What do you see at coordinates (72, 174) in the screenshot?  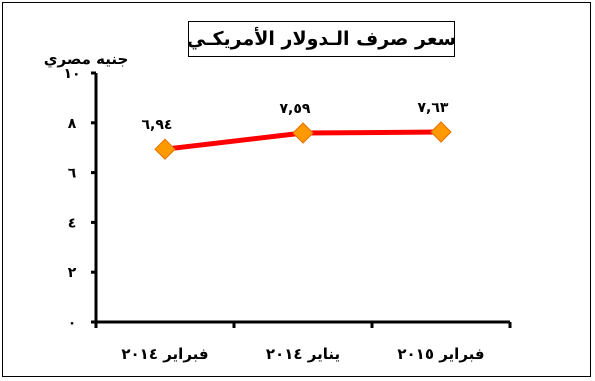 I see `y-tick-label: ٦` at bounding box center [72, 174].